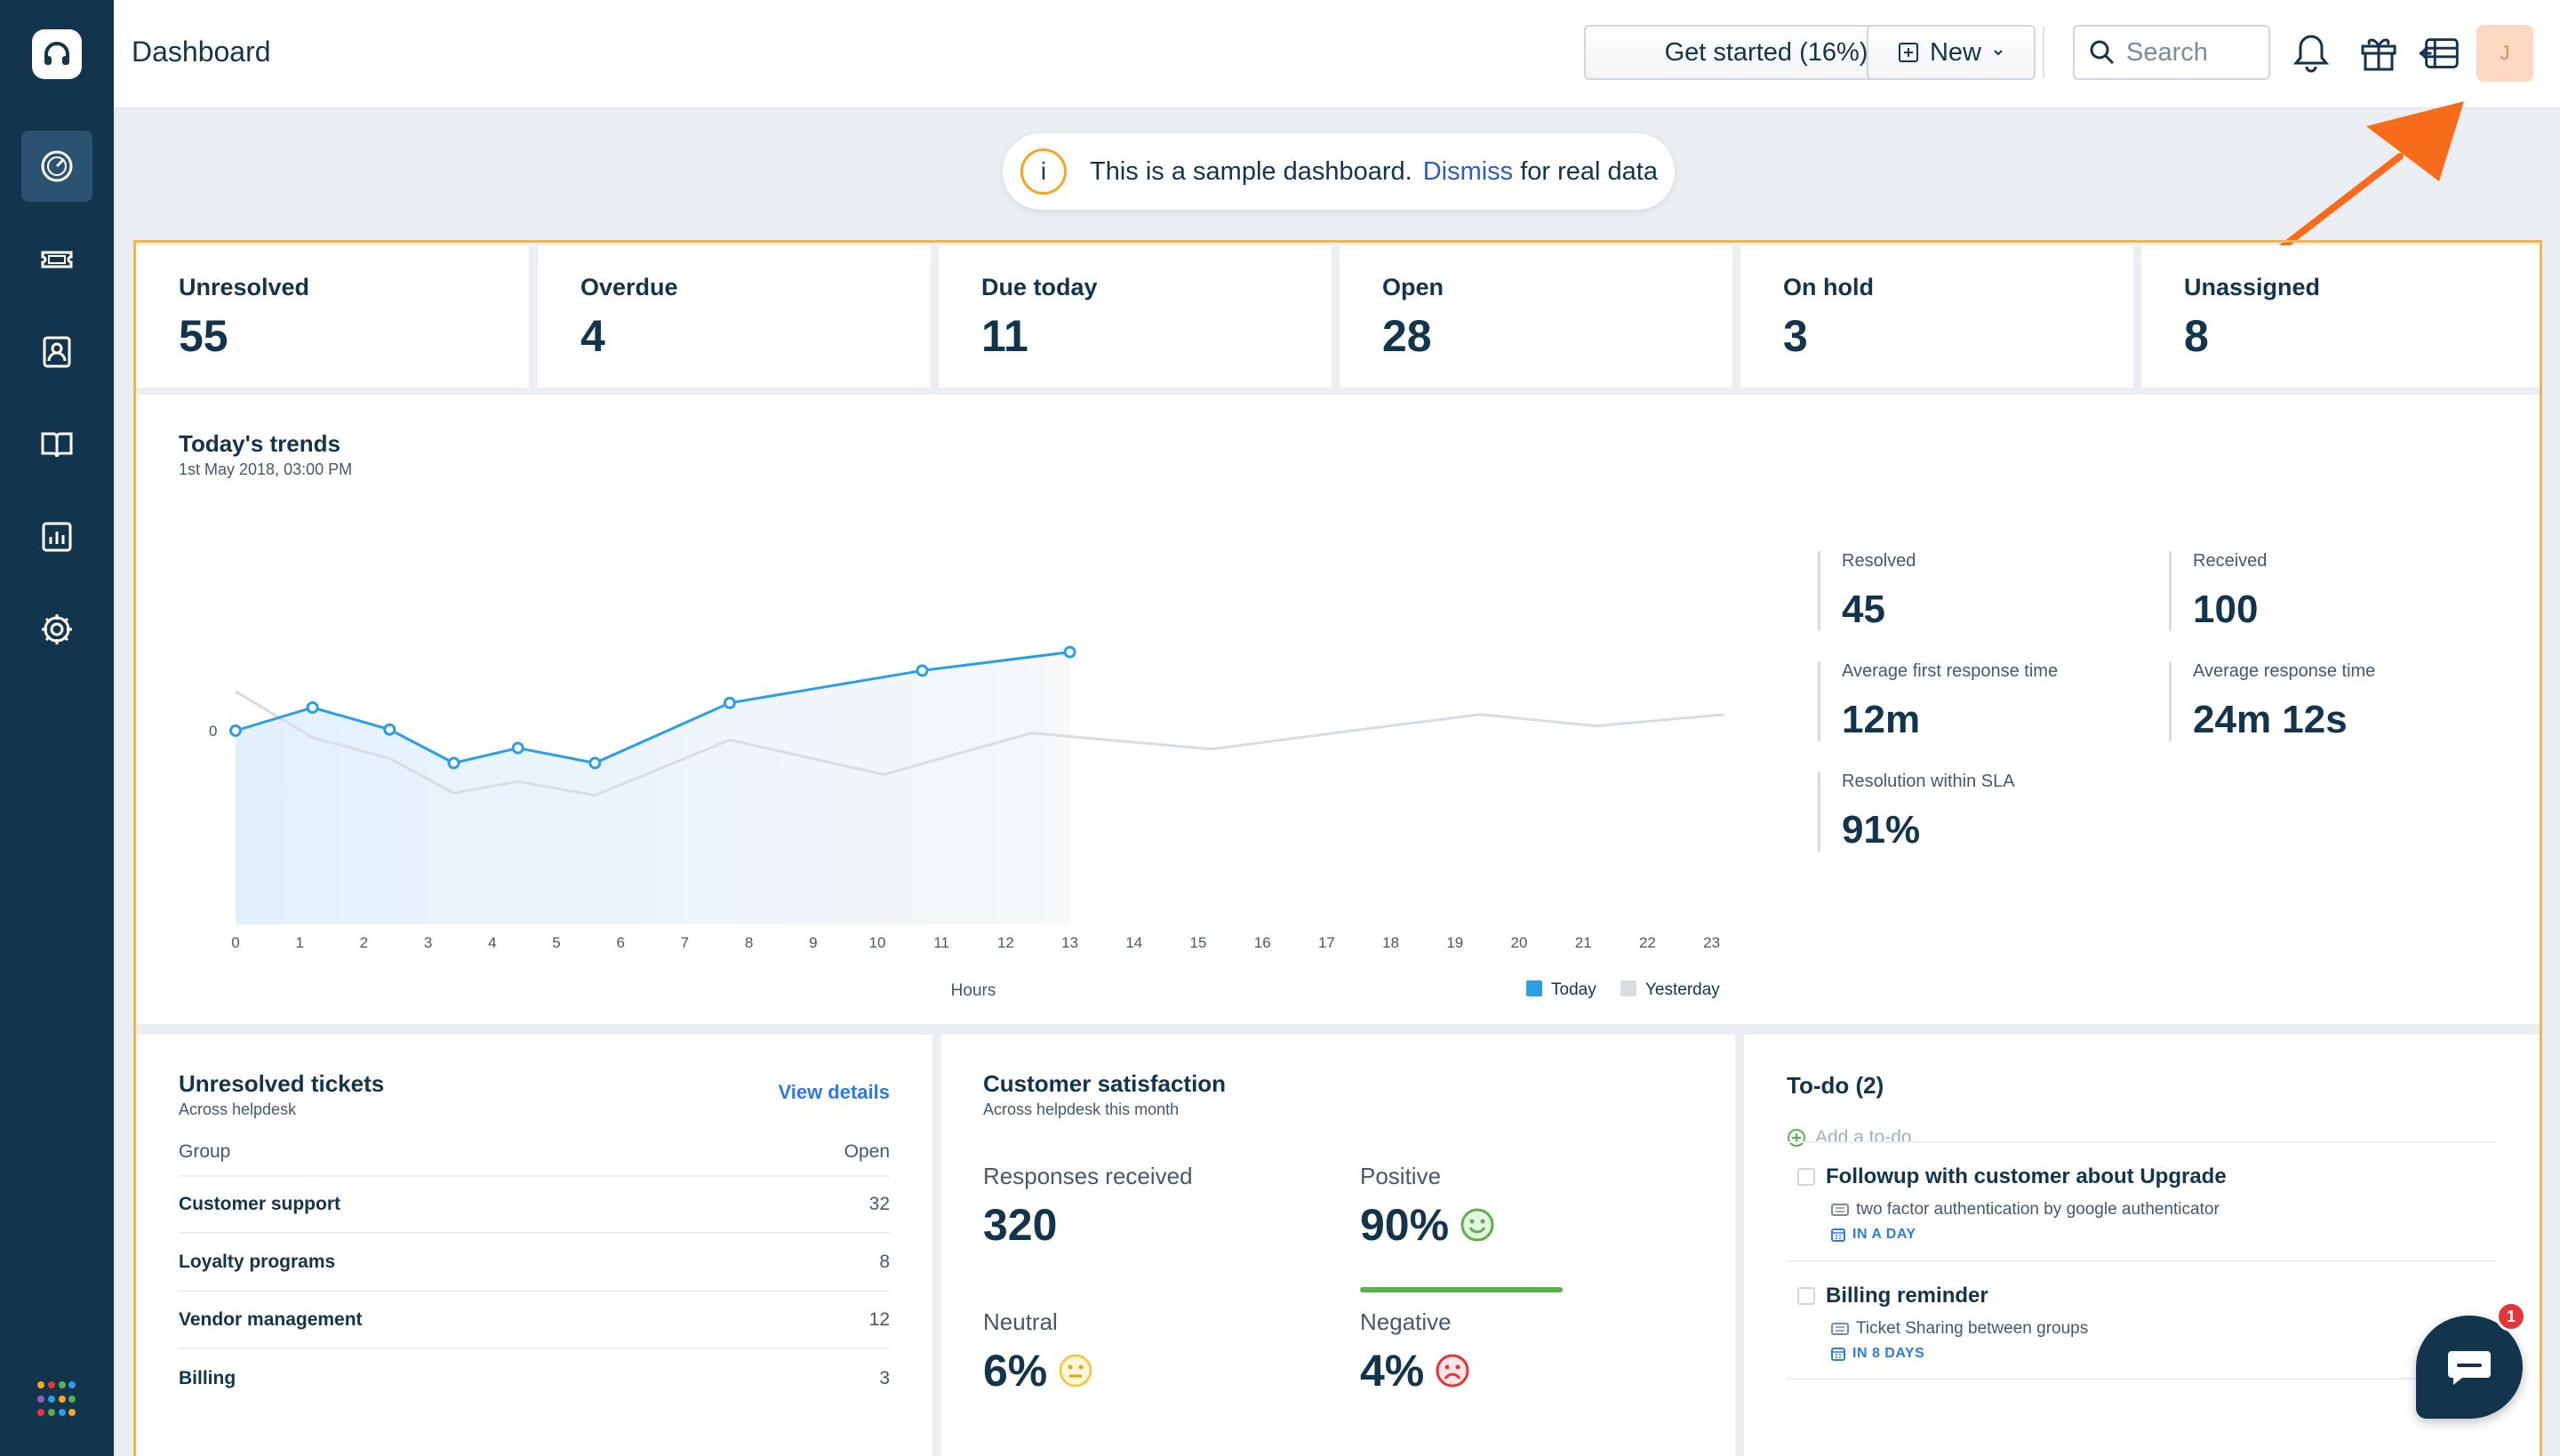  I want to click on csat-positive: Positive 90%, so click(1461, 1227).